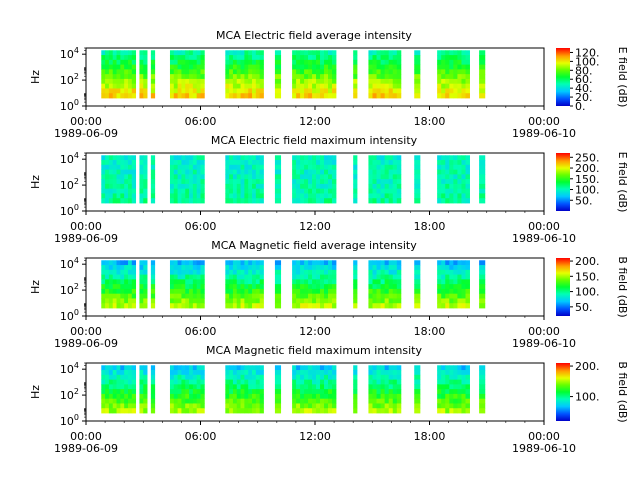  What do you see at coordinates (544, 331) in the screenshot?
I see `x-tick-time: 00:00` at bounding box center [544, 331].